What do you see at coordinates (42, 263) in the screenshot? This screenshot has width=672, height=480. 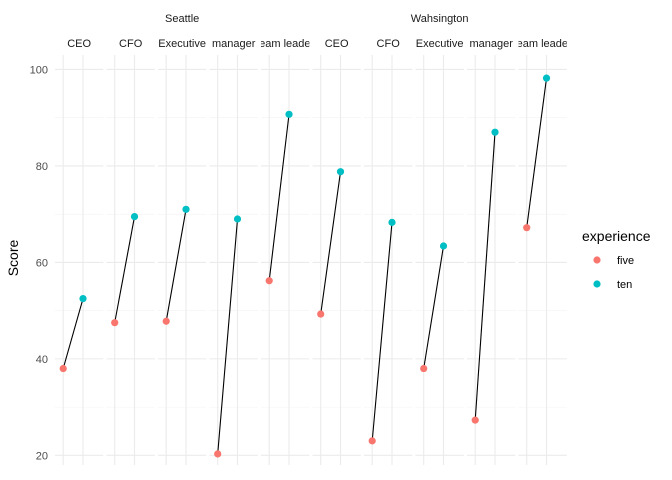 I see `y-tick-label: 60` at bounding box center [42, 263].